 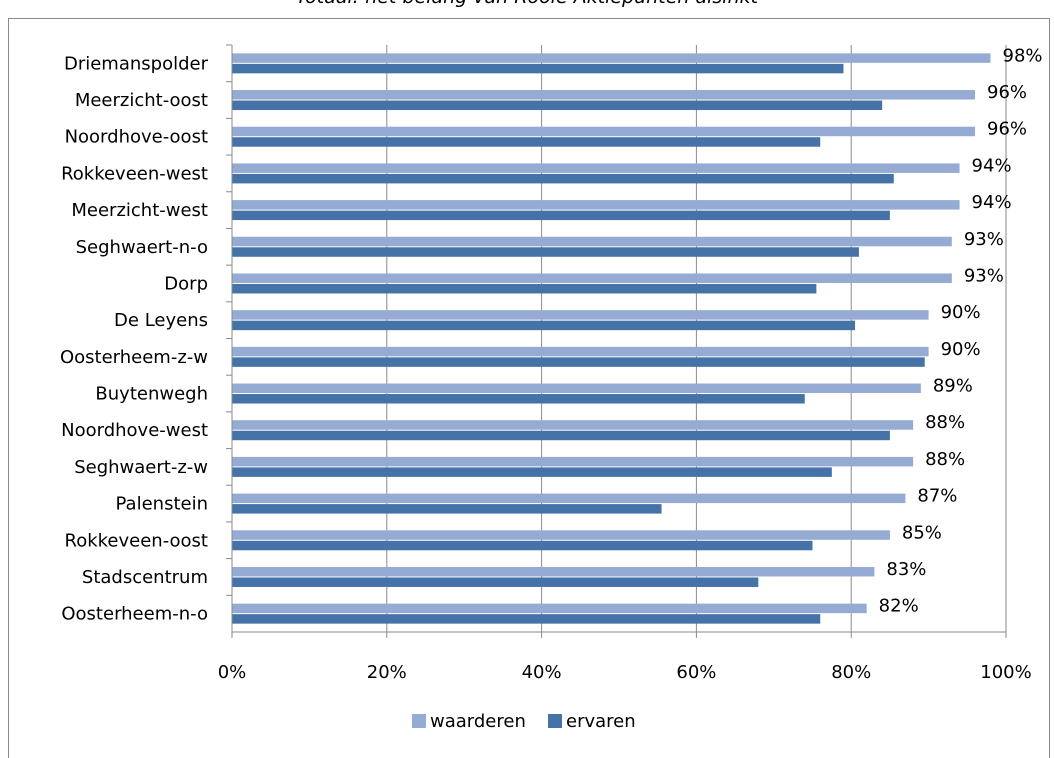 I want to click on category-label: De Leyens, so click(x=161, y=320).